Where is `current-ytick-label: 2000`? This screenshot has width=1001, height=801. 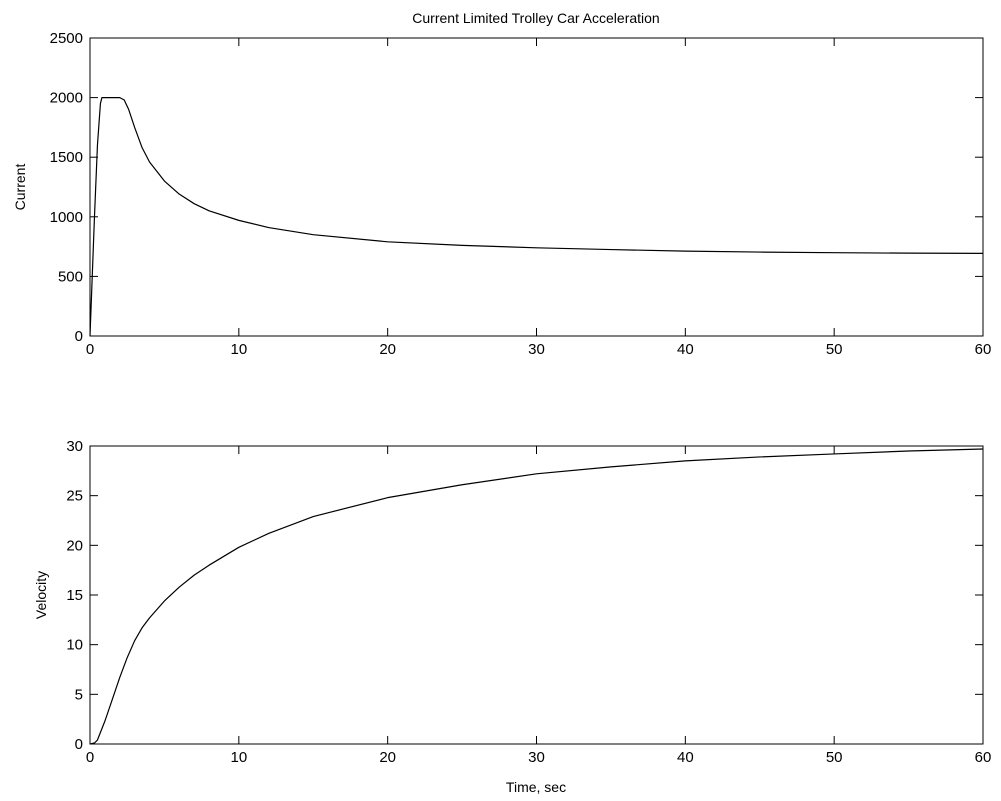
current-ytick-label: 2000 is located at coordinates (66, 98).